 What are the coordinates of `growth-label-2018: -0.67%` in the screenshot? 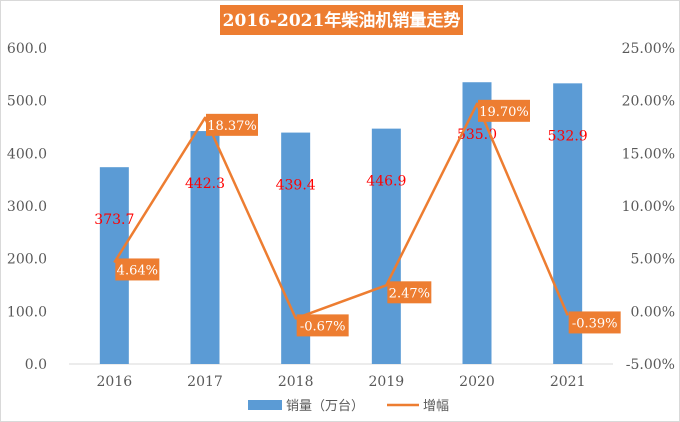 It's located at (322, 325).